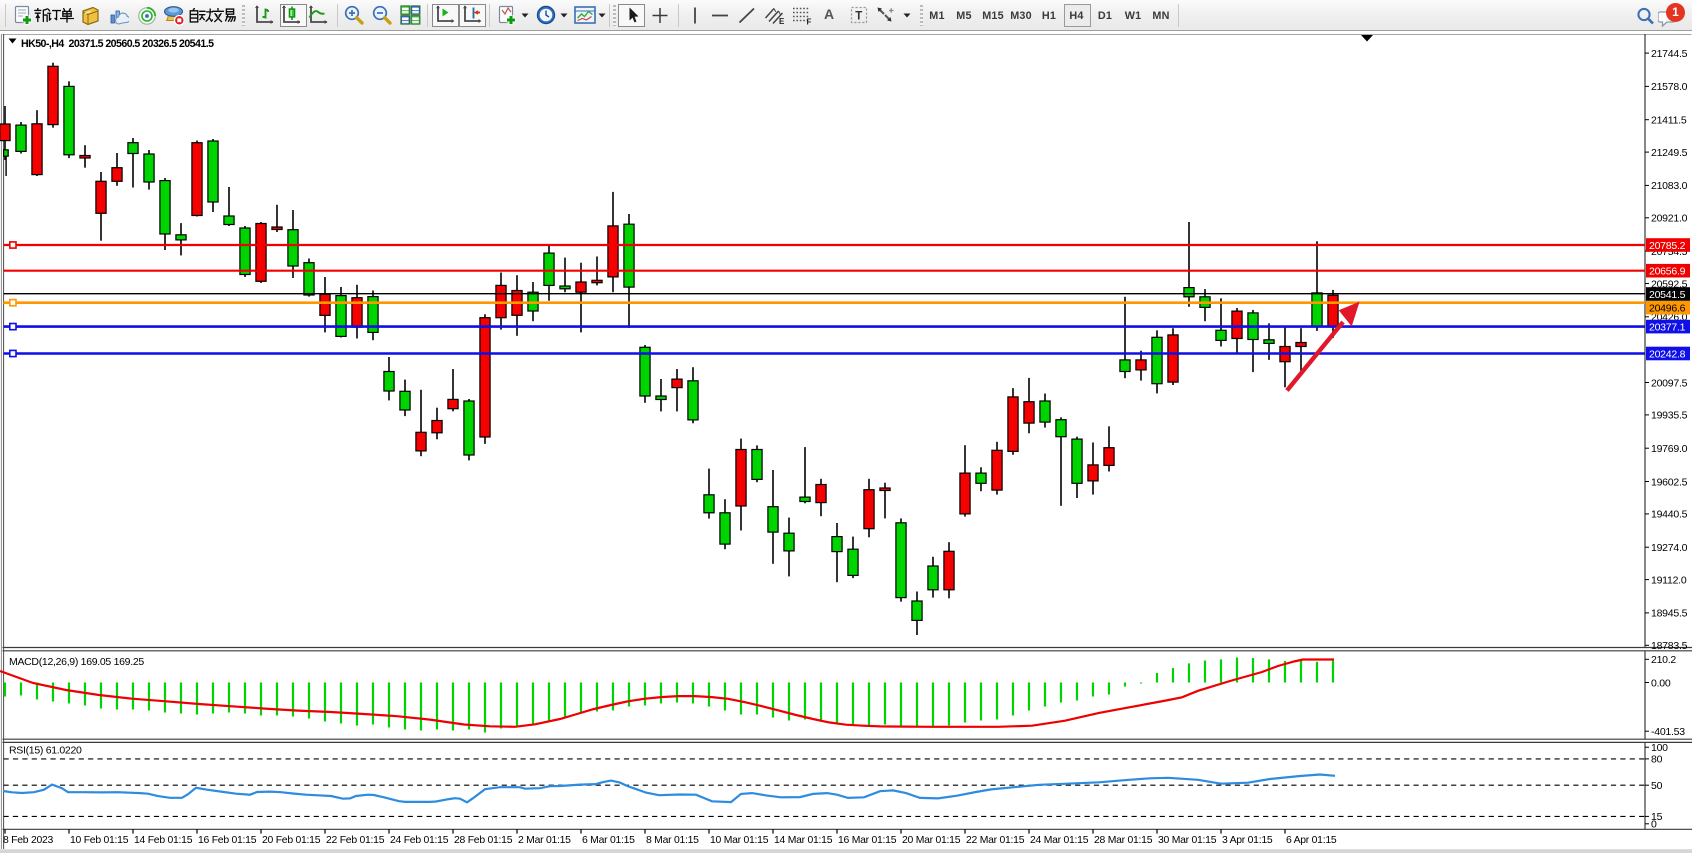  I want to click on svg-text: 21249.5, so click(1669, 153).